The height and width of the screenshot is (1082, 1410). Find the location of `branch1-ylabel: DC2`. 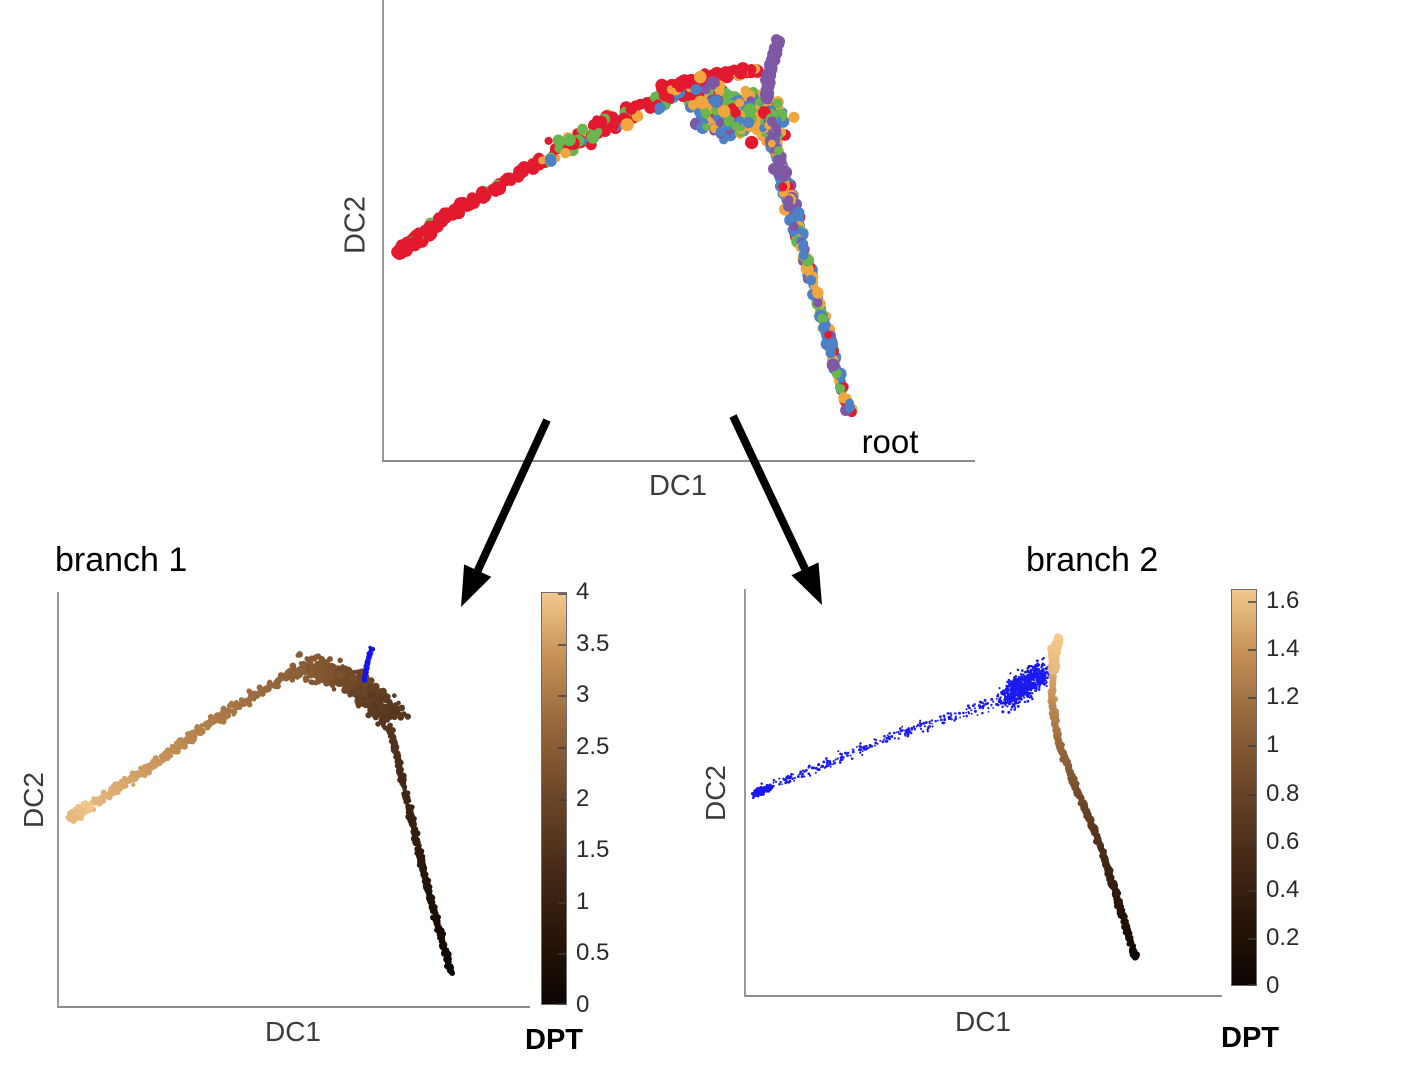

branch1-ylabel: DC2 is located at coordinates (33, 800).